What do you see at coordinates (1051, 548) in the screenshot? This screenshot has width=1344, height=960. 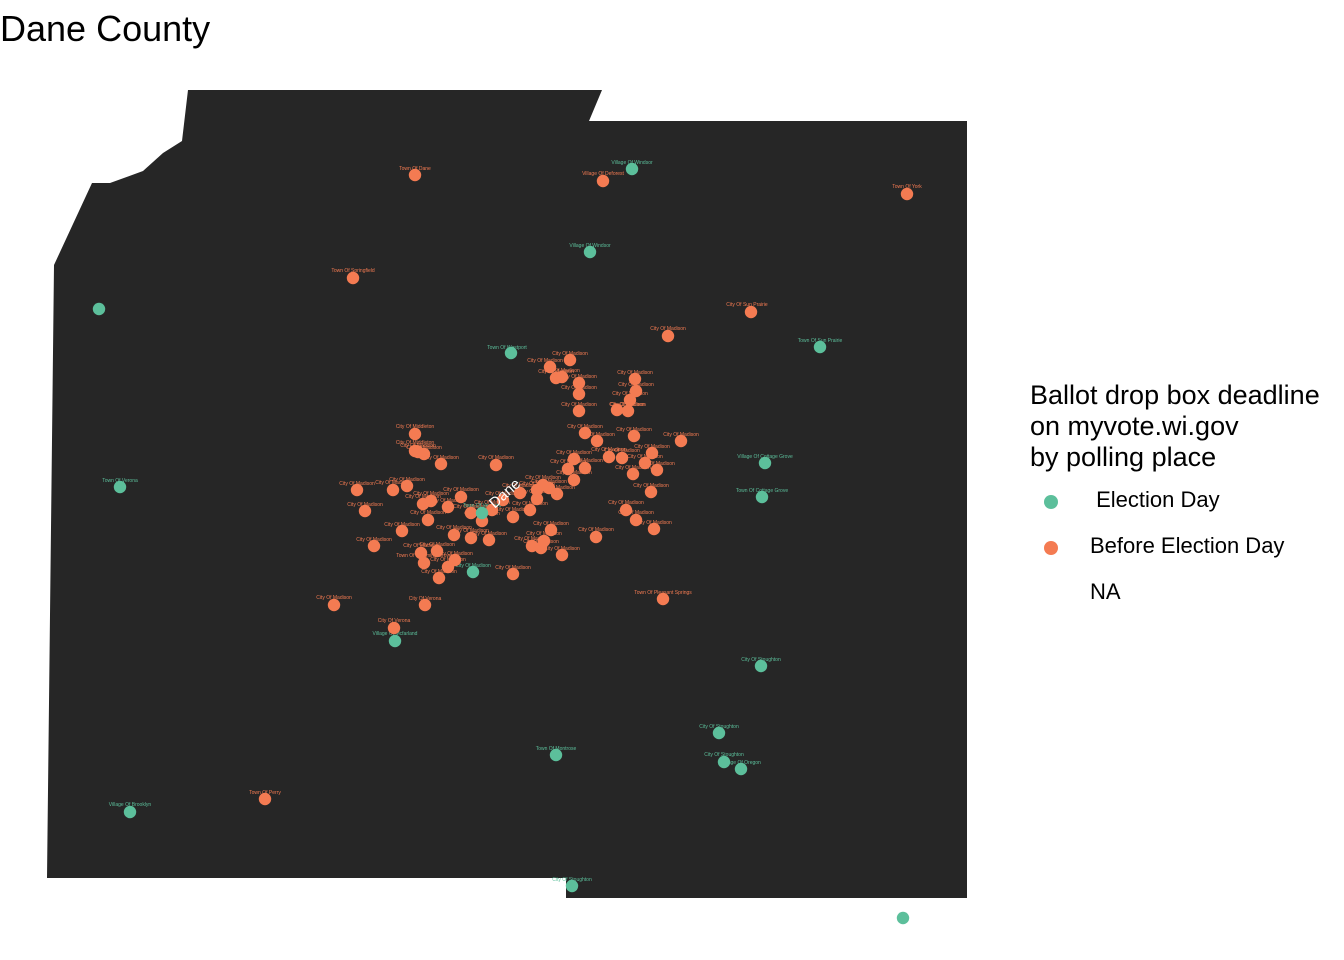 I see `legend-key-before-election-day` at bounding box center [1051, 548].